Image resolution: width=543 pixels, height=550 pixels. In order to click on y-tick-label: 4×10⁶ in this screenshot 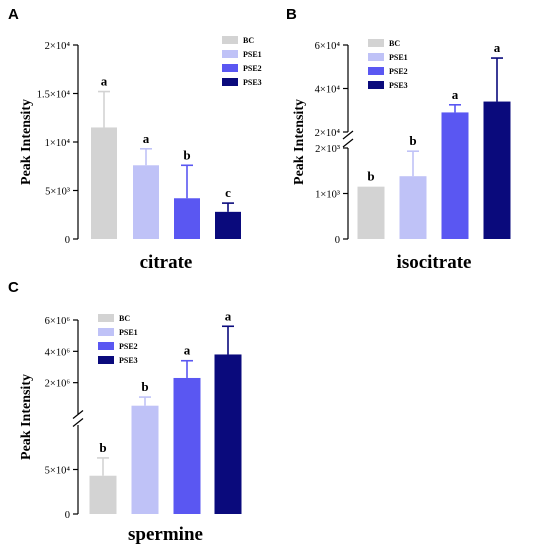, I will do `click(58, 352)`.